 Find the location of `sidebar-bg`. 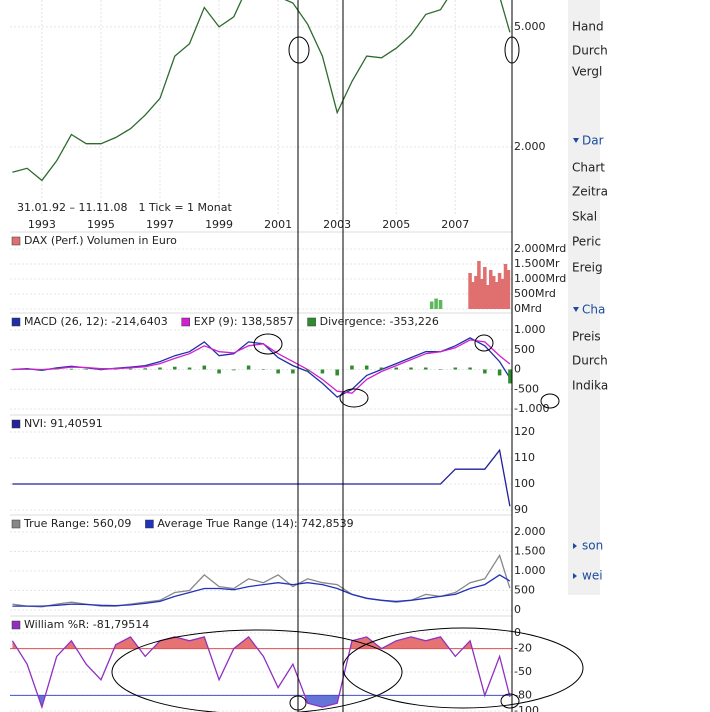

sidebar-bg is located at coordinates (584, 297).